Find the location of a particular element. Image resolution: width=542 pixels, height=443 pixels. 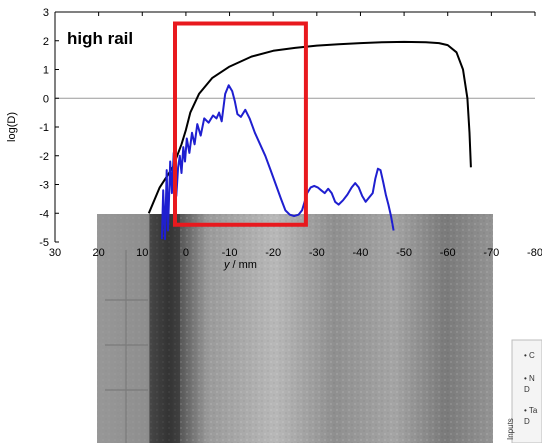

x-tick-label: -30 is located at coordinates (317, 253).